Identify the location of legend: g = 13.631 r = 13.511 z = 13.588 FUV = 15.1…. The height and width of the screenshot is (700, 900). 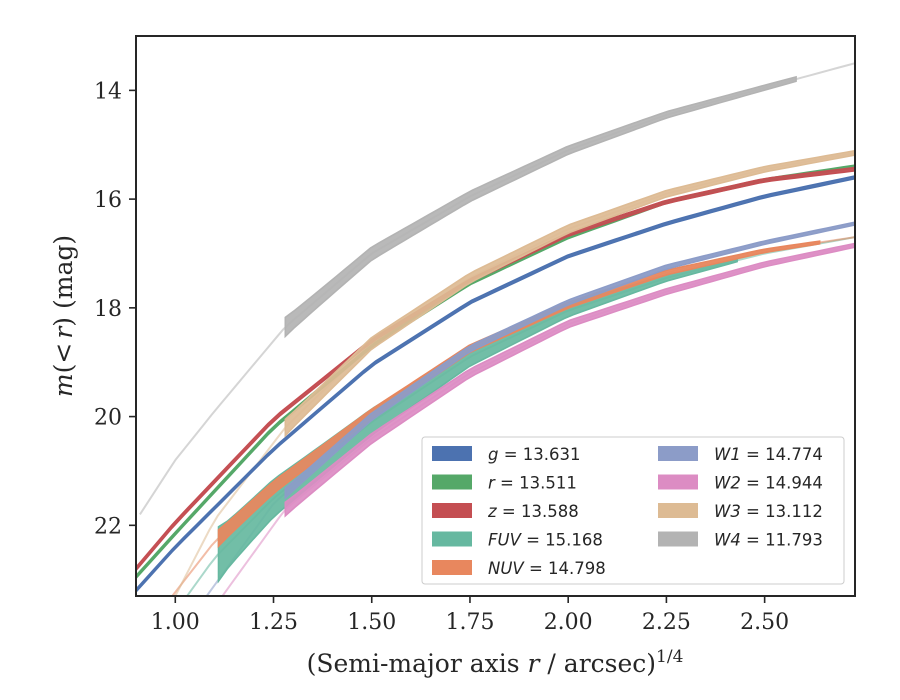
(633, 510).